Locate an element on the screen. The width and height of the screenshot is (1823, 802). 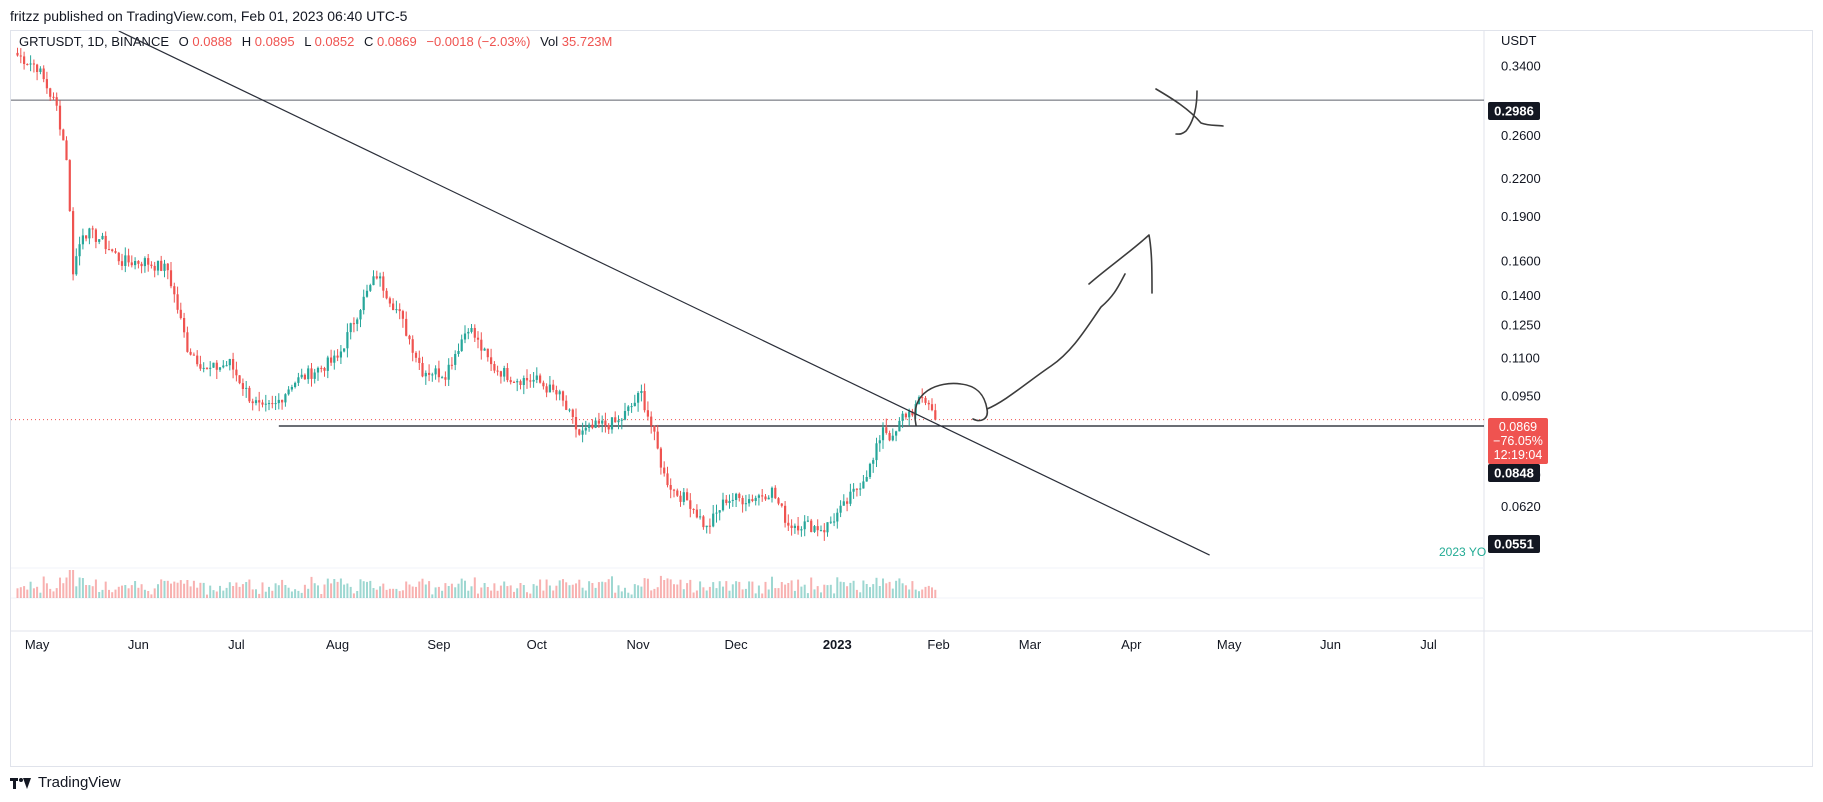
time-tick-label: 2023 is located at coordinates (837, 644).